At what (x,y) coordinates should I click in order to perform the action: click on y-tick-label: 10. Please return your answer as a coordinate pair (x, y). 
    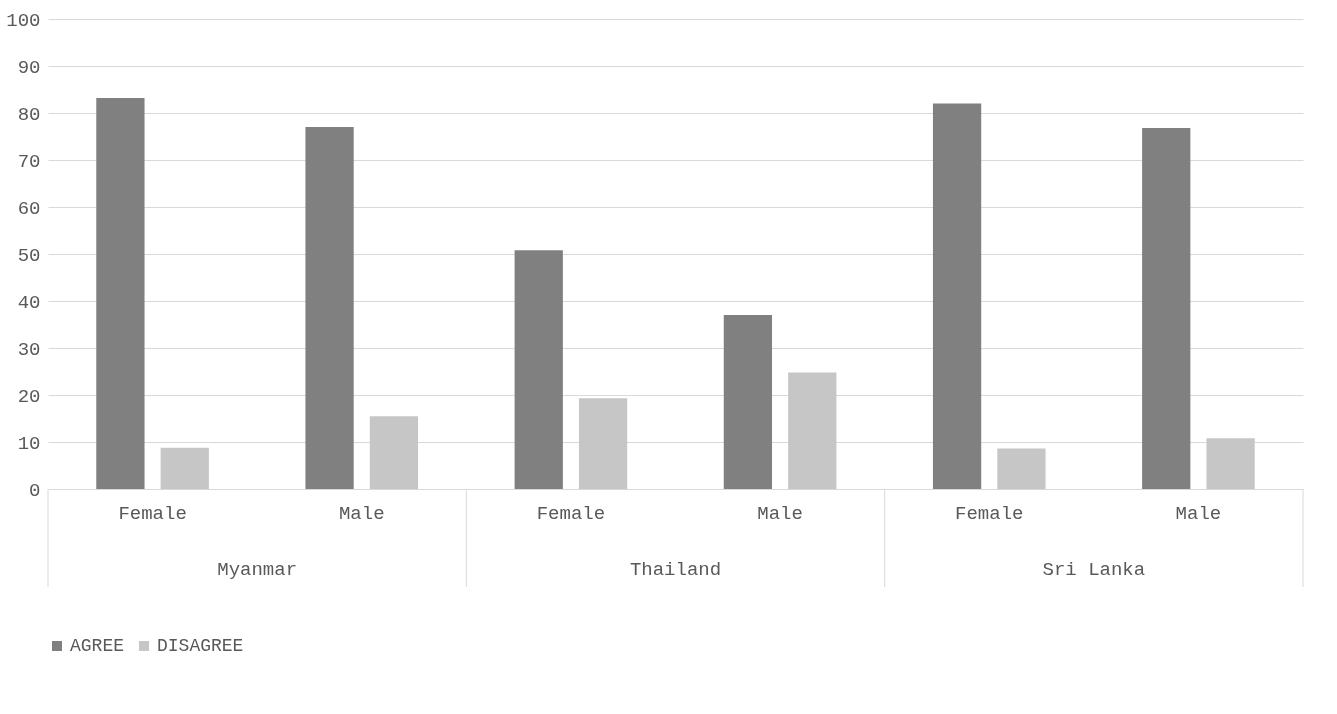
    Looking at the image, I should click on (29, 443).